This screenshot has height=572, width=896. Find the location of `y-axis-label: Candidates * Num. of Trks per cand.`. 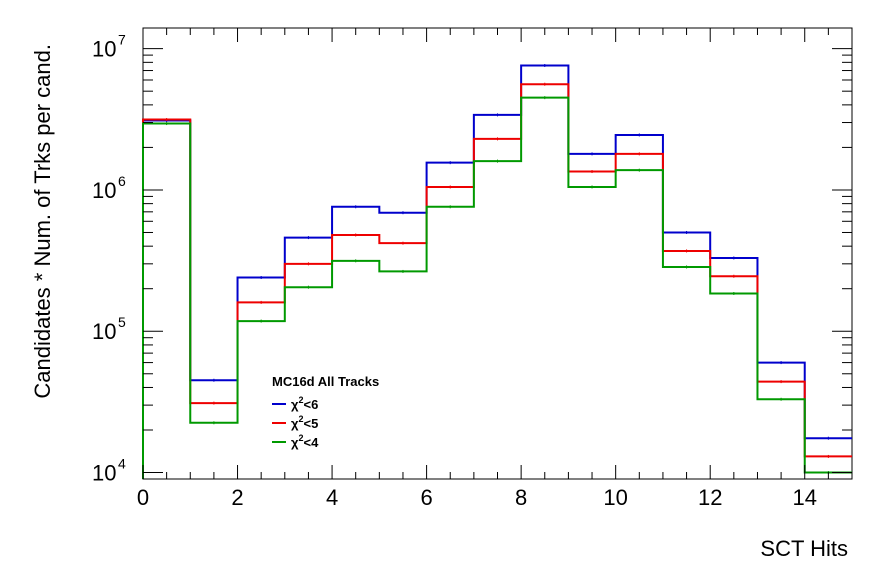

y-axis-label: Candidates * Num. of Trks per cand. is located at coordinates (42, 221).